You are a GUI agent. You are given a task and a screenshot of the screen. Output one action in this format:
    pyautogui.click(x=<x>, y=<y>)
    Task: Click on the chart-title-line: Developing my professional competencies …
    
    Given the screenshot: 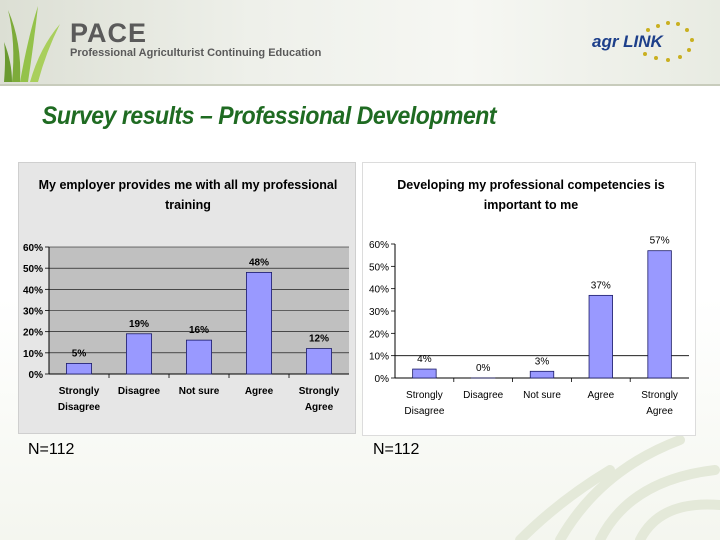 What is the action you would take?
    pyautogui.click(x=530, y=185)
    